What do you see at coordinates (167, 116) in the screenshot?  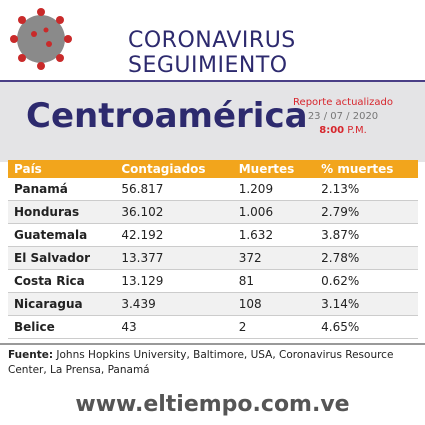 I see `region-title: Centroamérica` at bounding box center [167, 116].